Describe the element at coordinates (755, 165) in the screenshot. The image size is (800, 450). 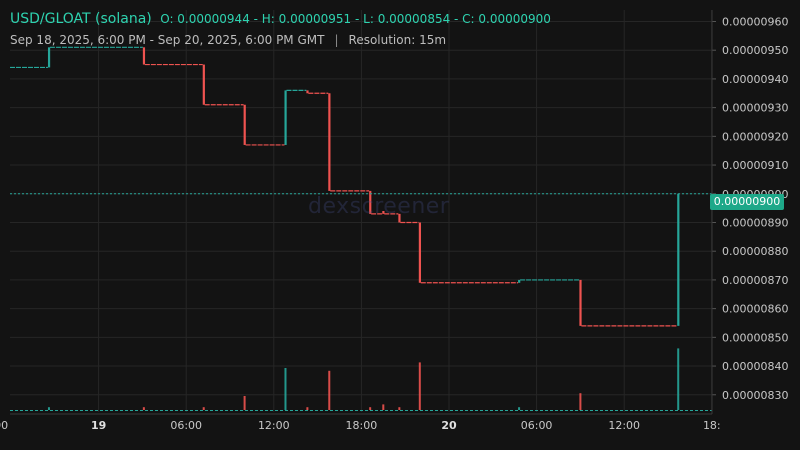
I see `y-tick-label: 0.00000910` at that location.